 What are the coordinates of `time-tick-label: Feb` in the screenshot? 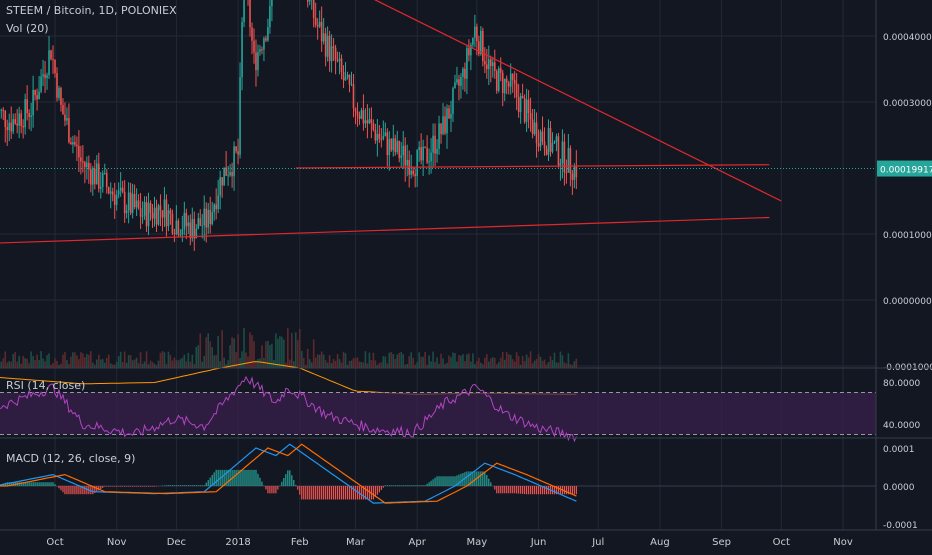 It's located at (300, 542).